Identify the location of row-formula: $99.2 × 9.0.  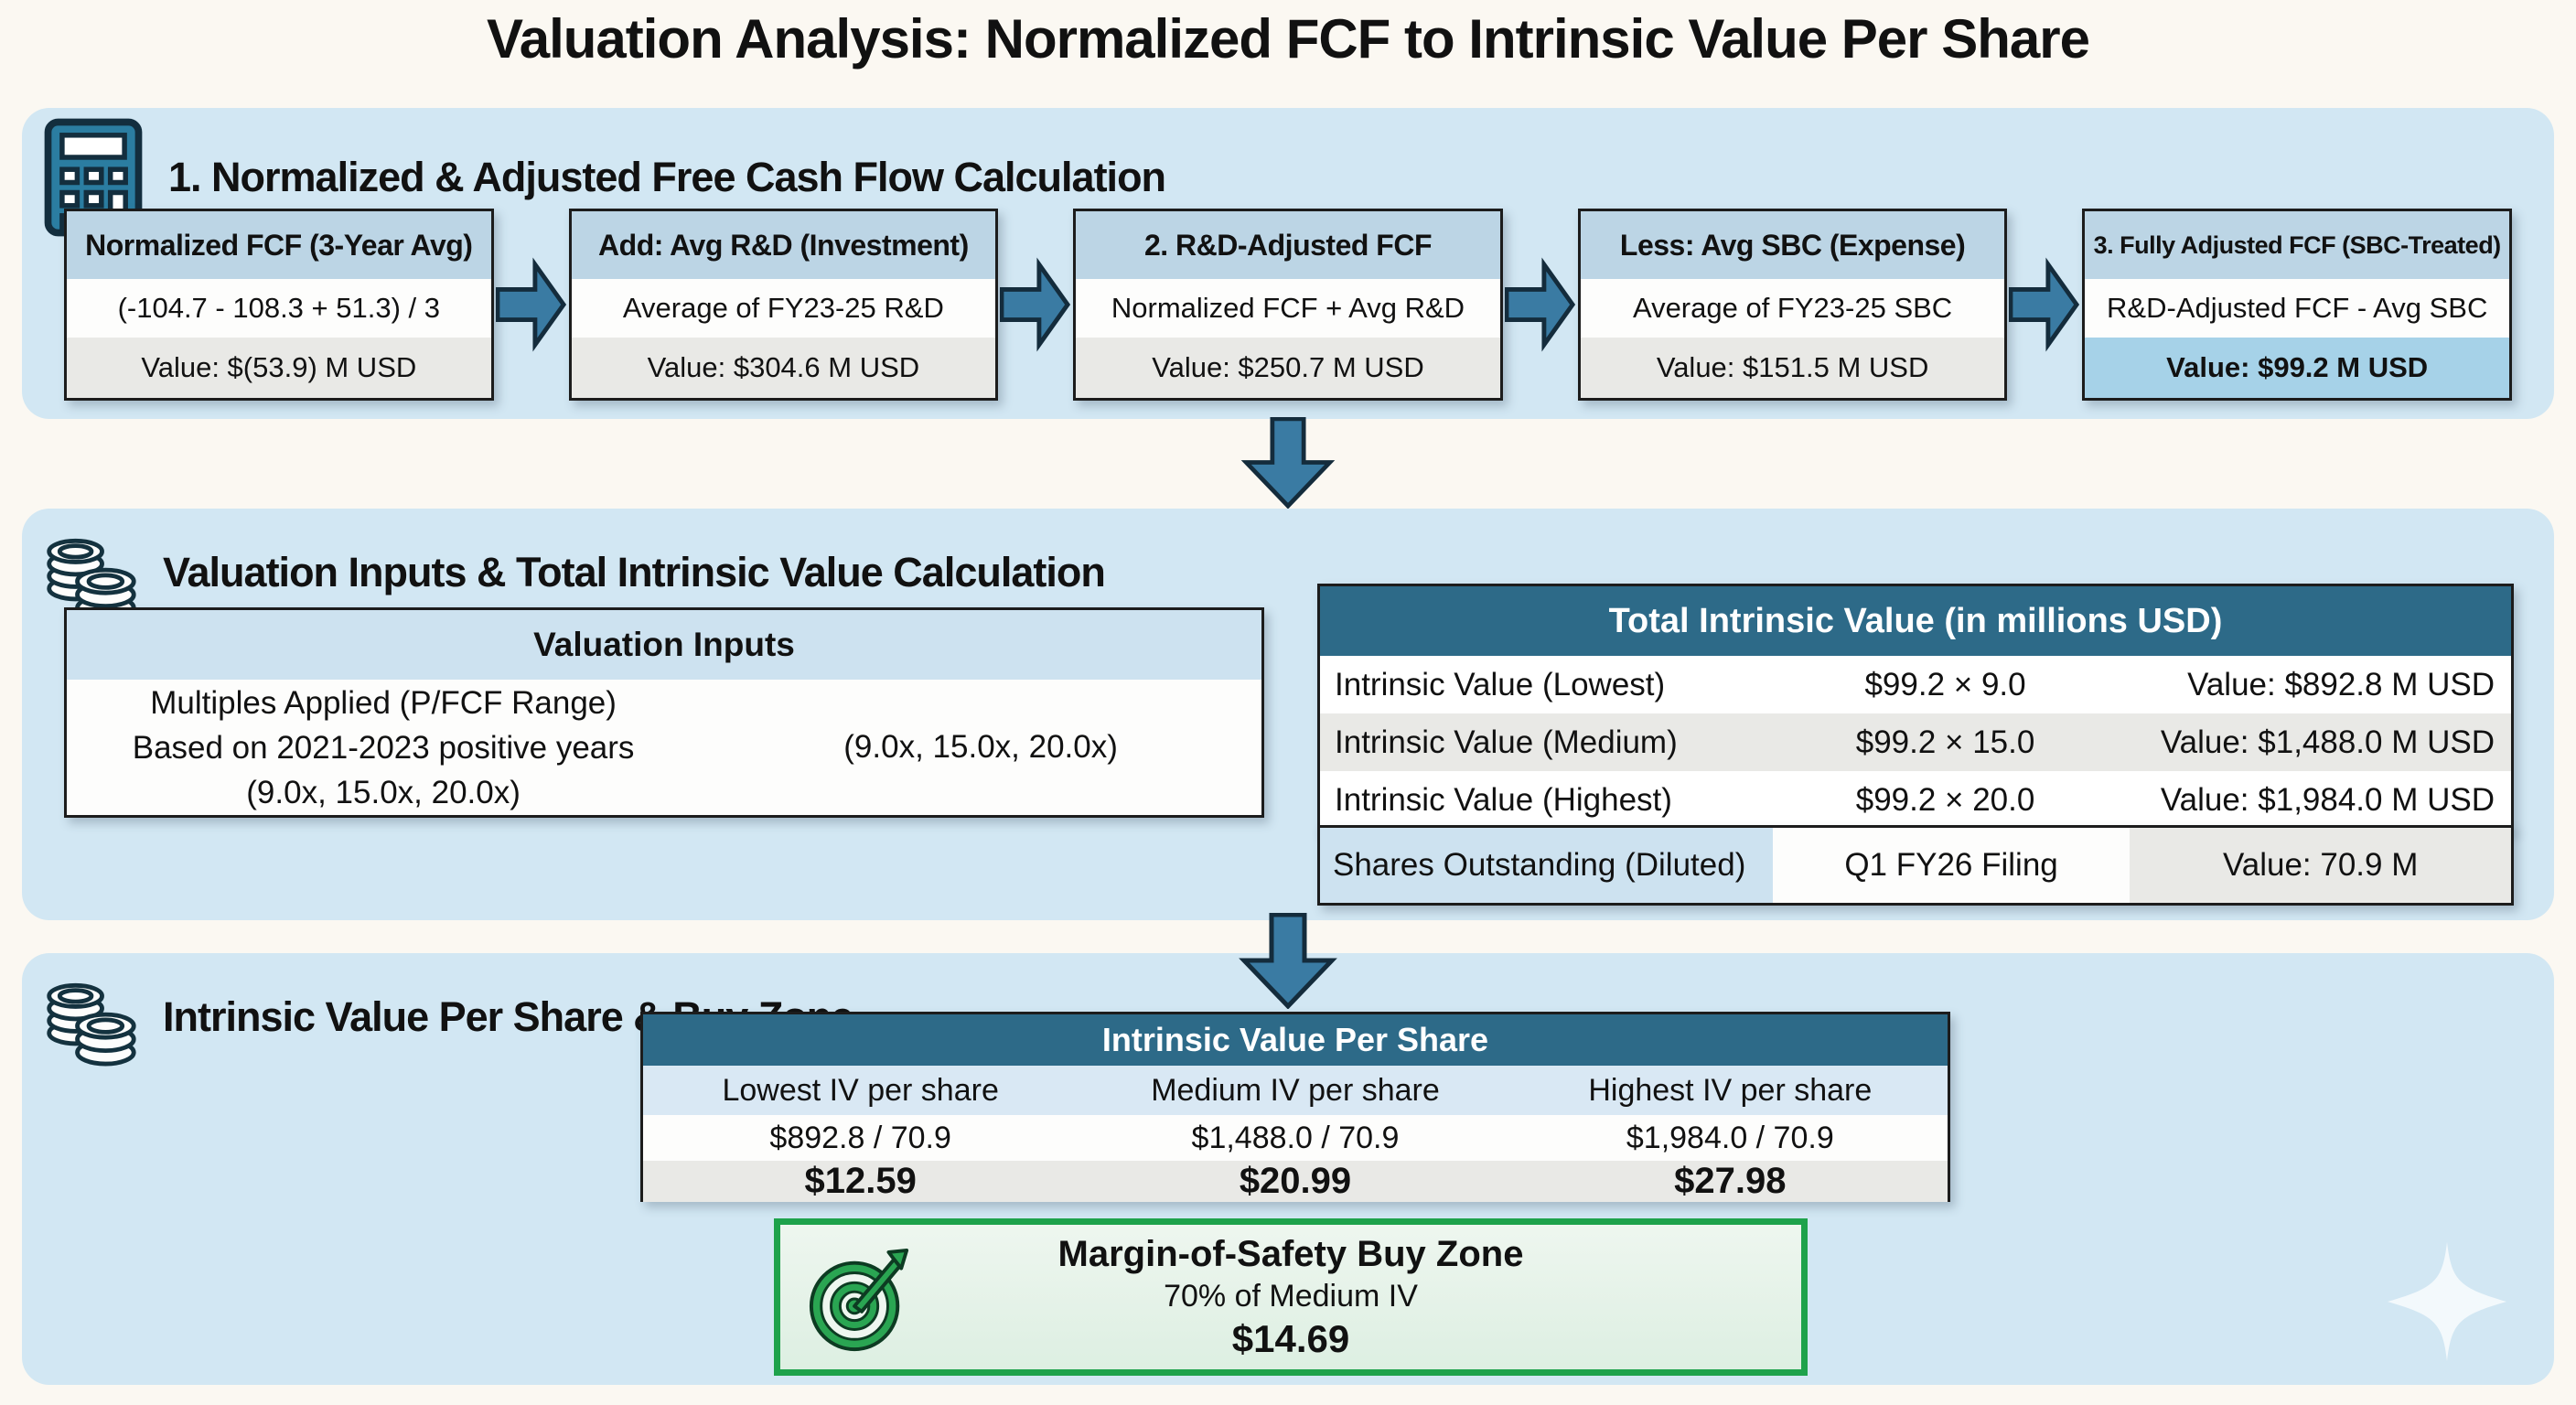
(1945, 684).